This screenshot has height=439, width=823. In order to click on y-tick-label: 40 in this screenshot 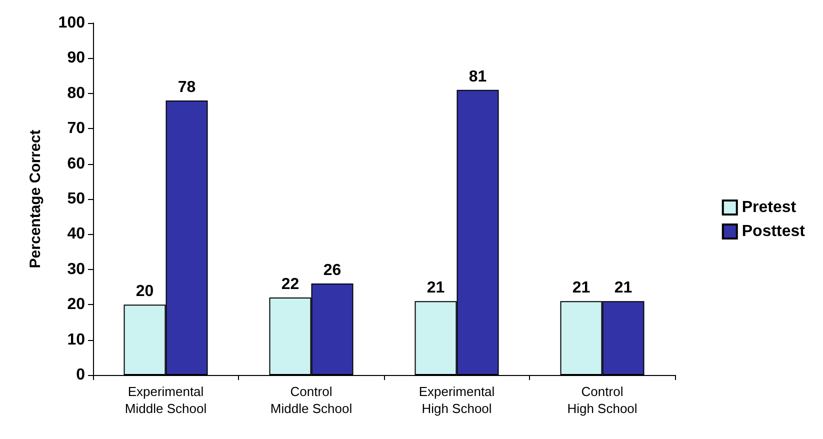, I will do `click(76, 234)`.